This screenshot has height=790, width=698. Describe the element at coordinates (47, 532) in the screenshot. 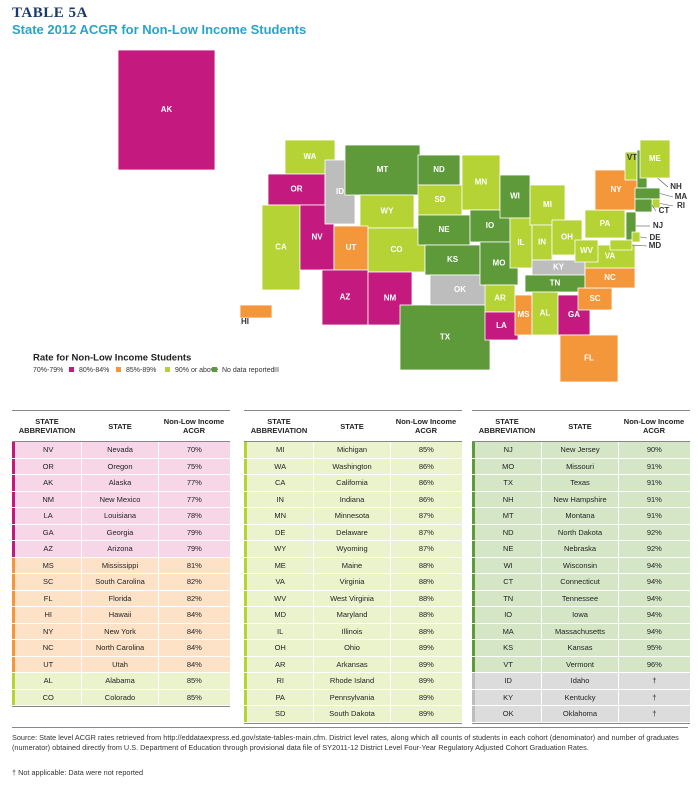

I see `abbr-cell: GA` at that location.